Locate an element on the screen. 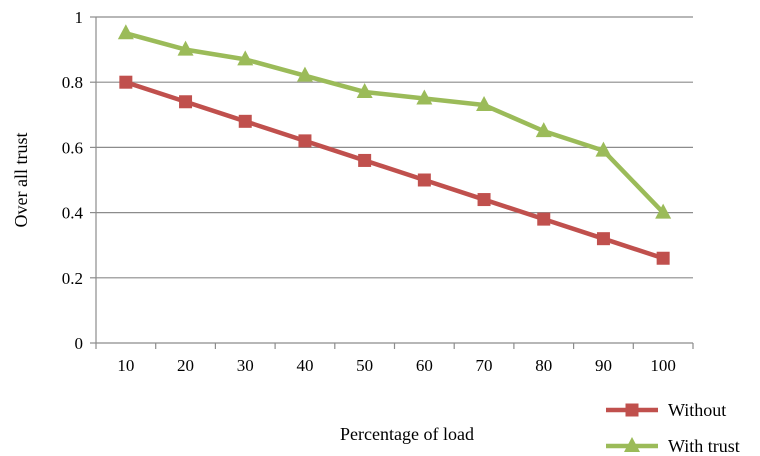  x-tick-label: 100 is located at coordinates (663, 365).